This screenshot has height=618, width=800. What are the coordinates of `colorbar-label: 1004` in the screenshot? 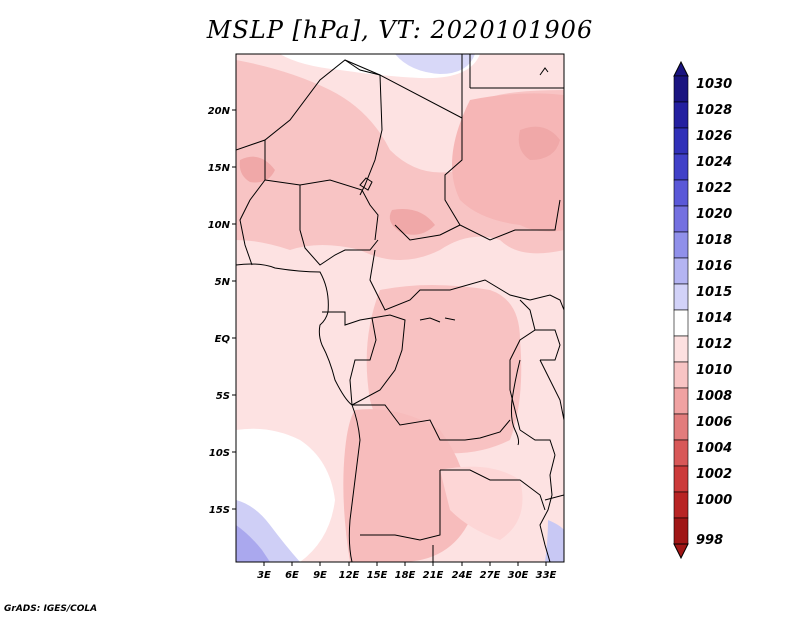 It's located at (714, 448).